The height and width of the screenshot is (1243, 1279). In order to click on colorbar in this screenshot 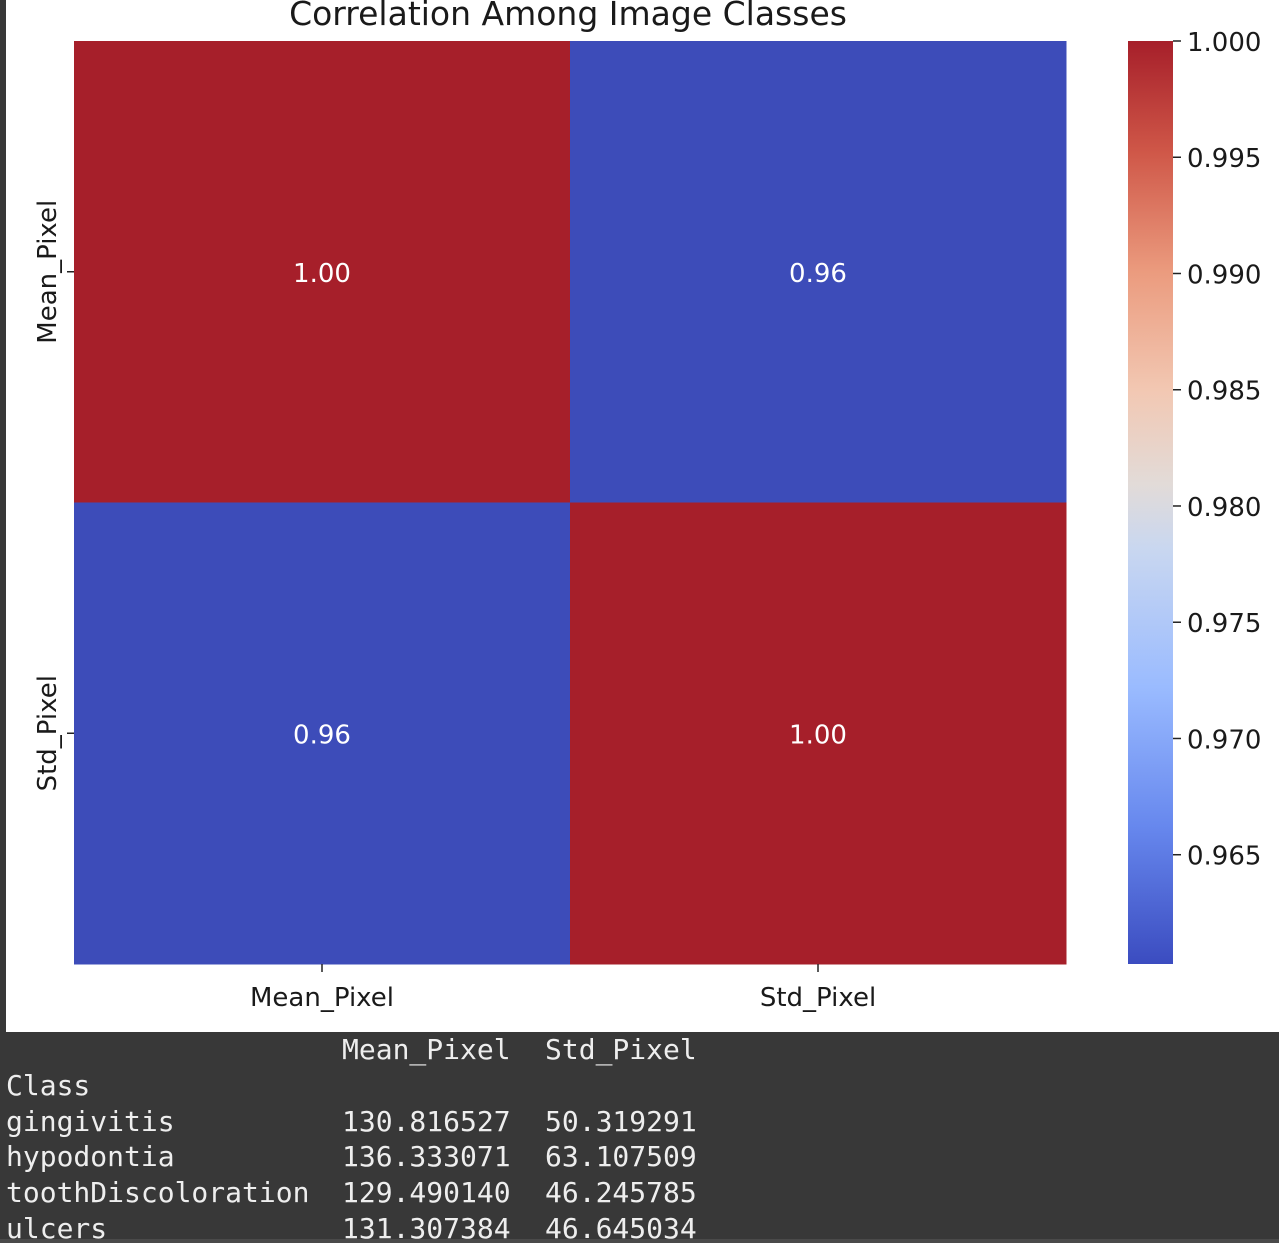, I will do `click(1150, 502)`.